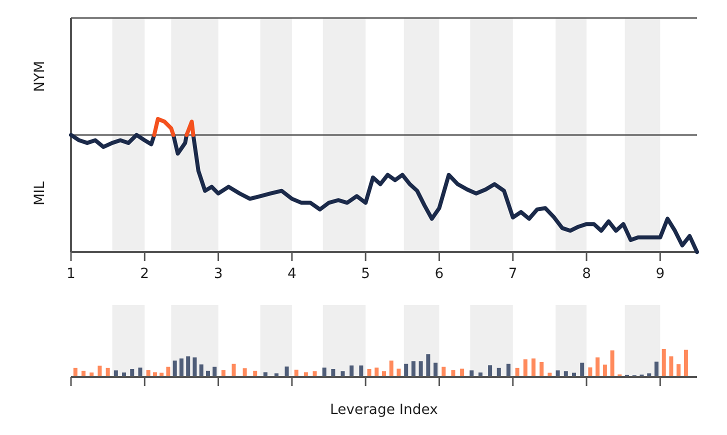  Describe the element at coordinates (660, 274) in the screenshot. I see `x-tick-label: 9` at that location.